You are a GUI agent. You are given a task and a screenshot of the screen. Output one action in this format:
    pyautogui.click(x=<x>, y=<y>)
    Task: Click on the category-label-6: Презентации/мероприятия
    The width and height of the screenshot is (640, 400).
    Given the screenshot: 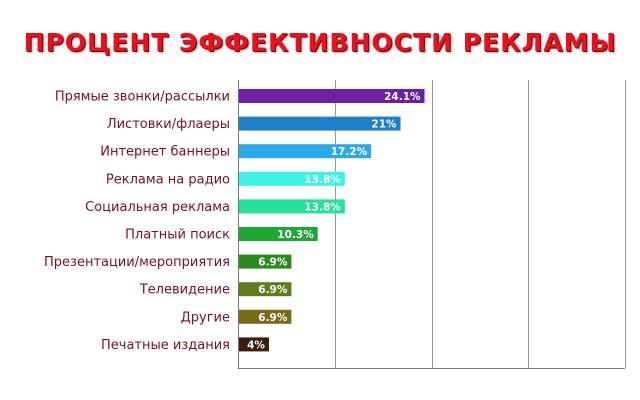 What is the action you would take?
    pyautogui.click(x=137, y=262)
    